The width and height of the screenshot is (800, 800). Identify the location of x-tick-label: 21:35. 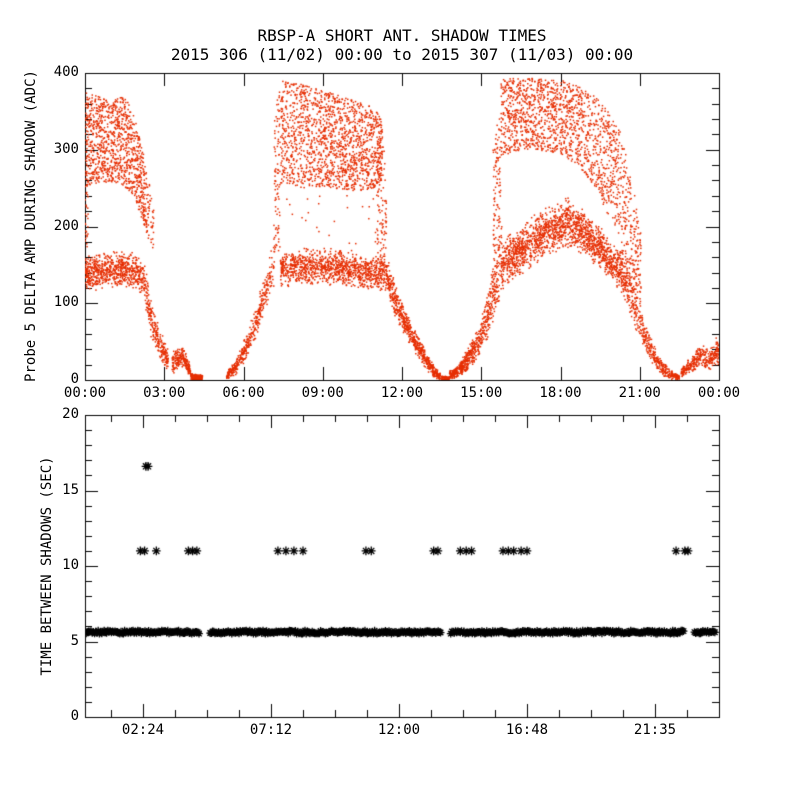
(655, 730).